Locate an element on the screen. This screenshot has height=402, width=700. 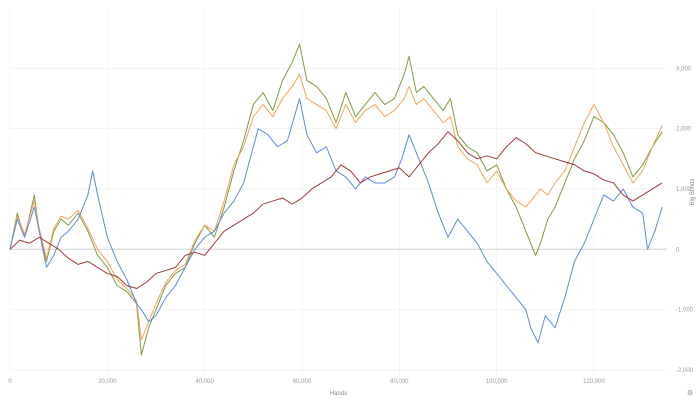
y-tick-label: 3,000 is located at coordinates (684, 69).